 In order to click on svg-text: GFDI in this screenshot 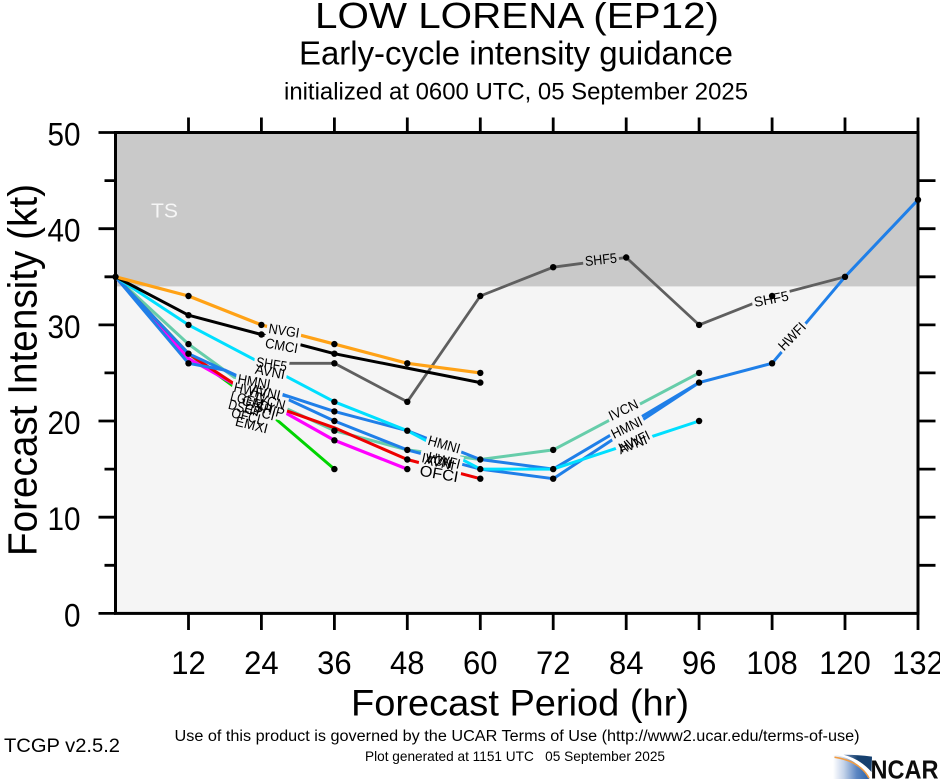, I will do `click(257, 403)`.